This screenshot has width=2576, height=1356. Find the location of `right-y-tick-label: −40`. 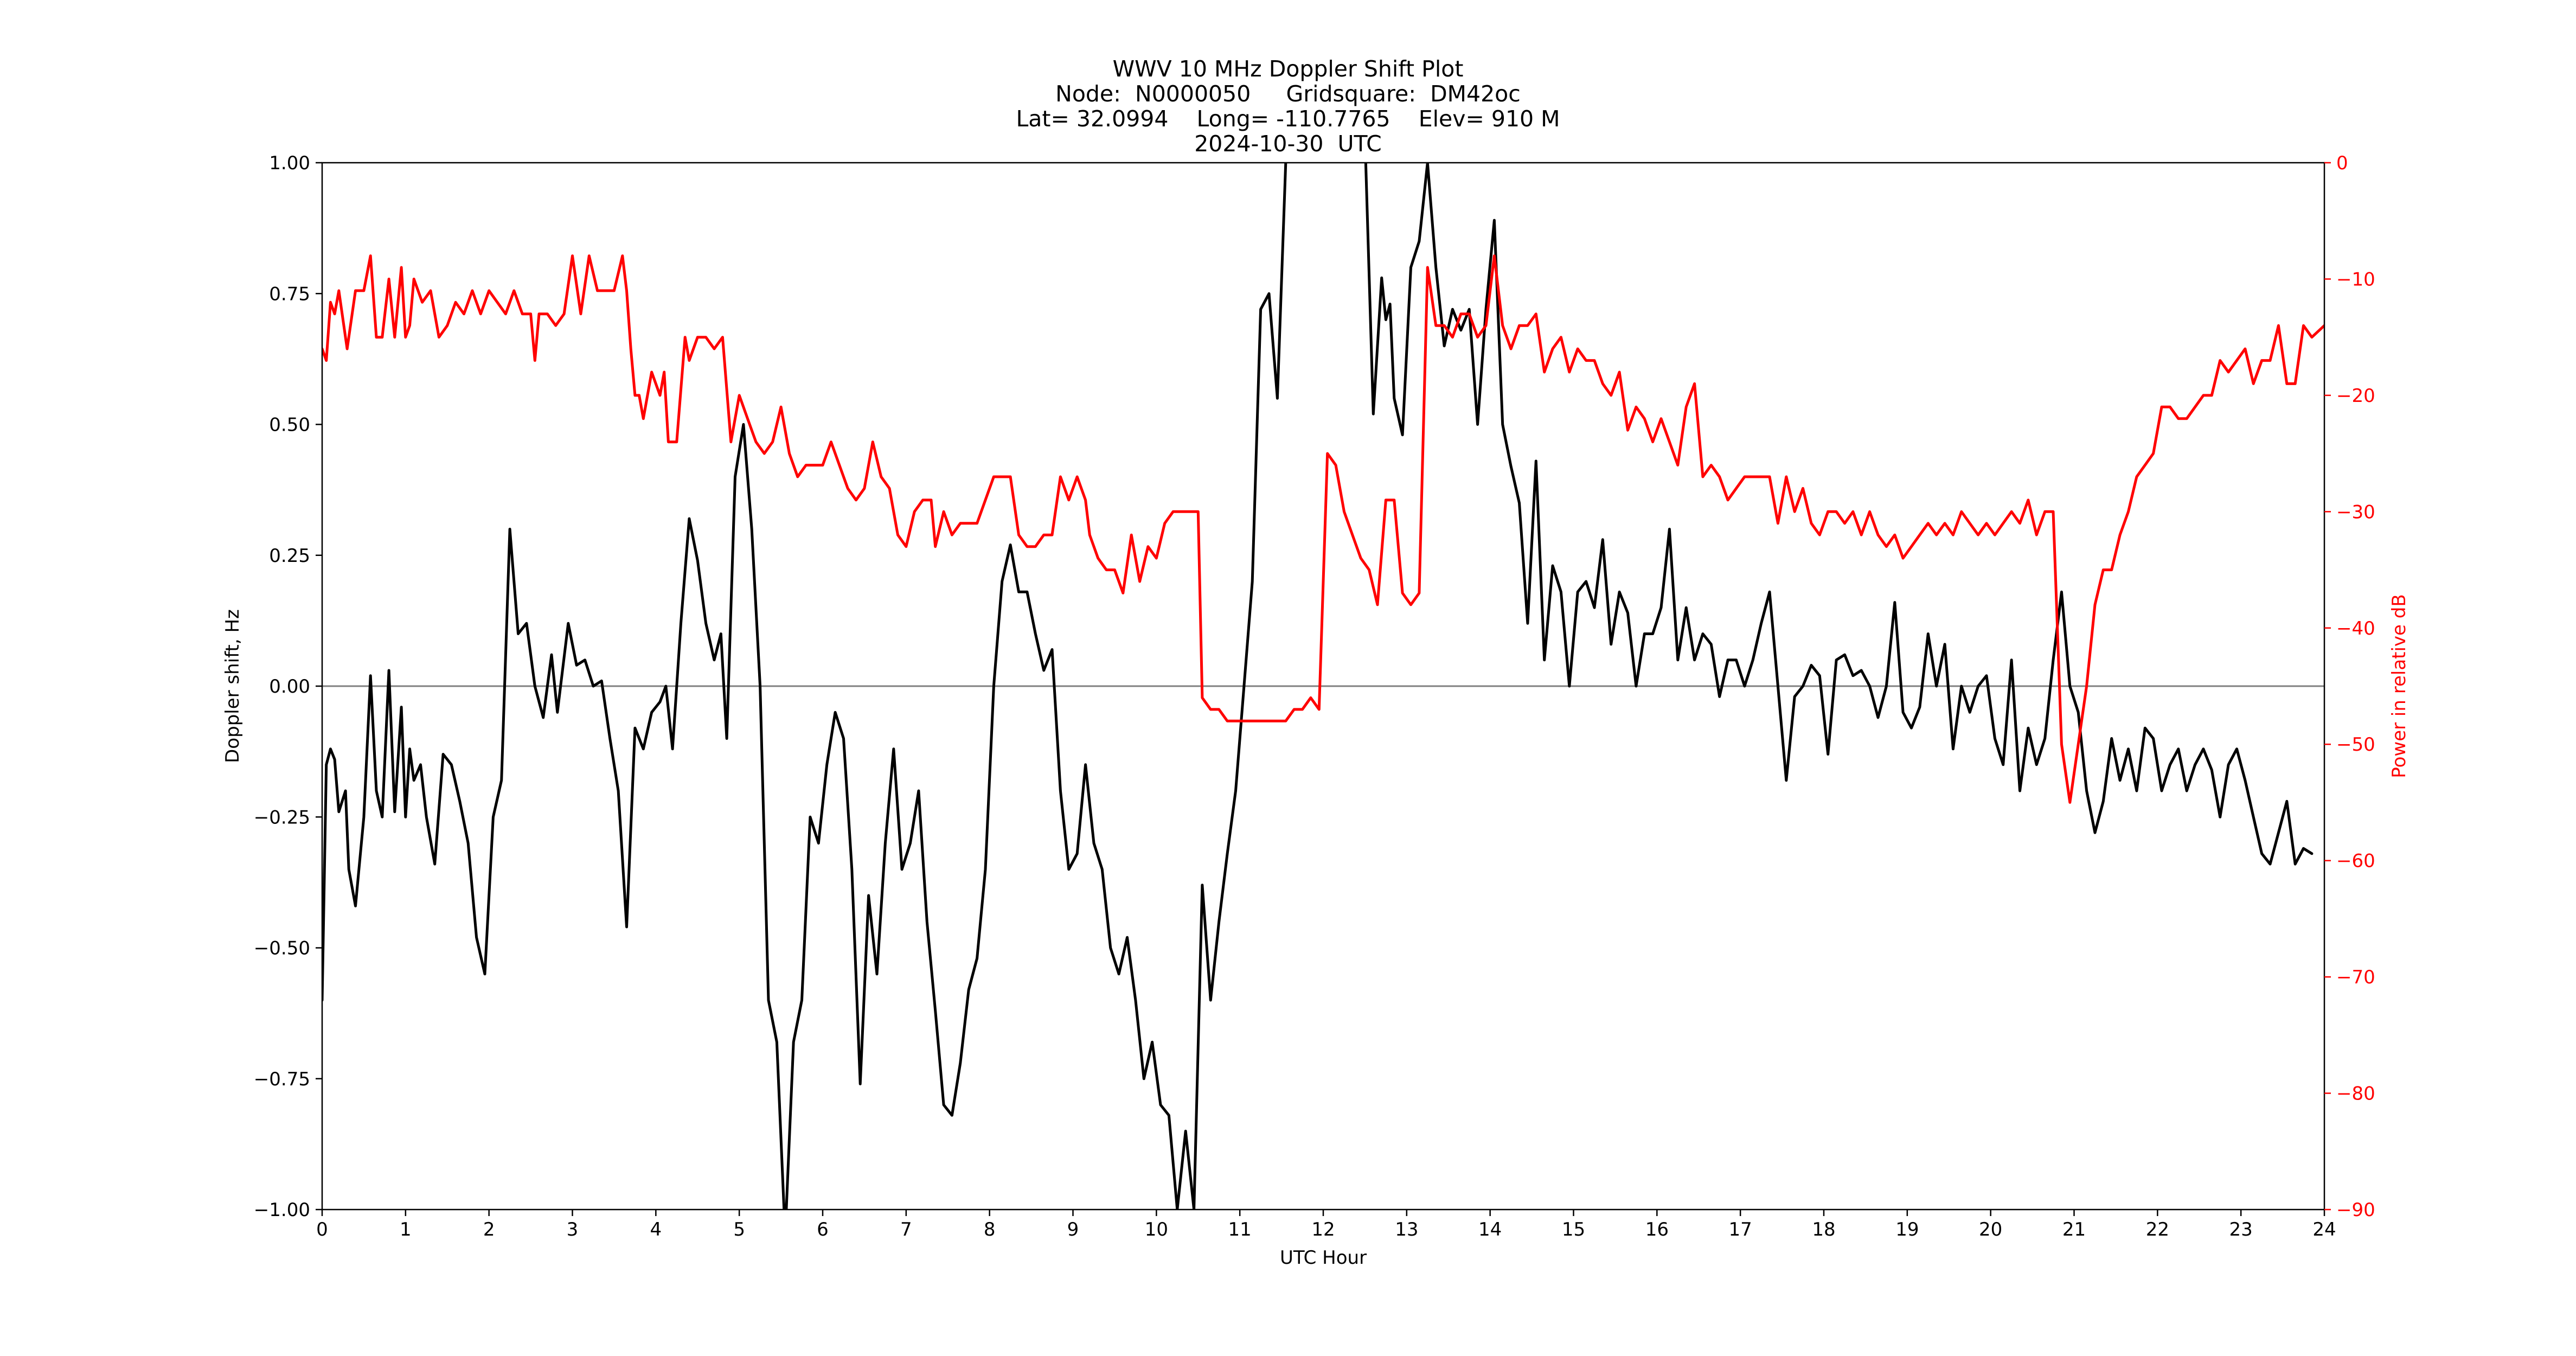

right-y-tick-label: −40 is located at coordinates (2355, 628).